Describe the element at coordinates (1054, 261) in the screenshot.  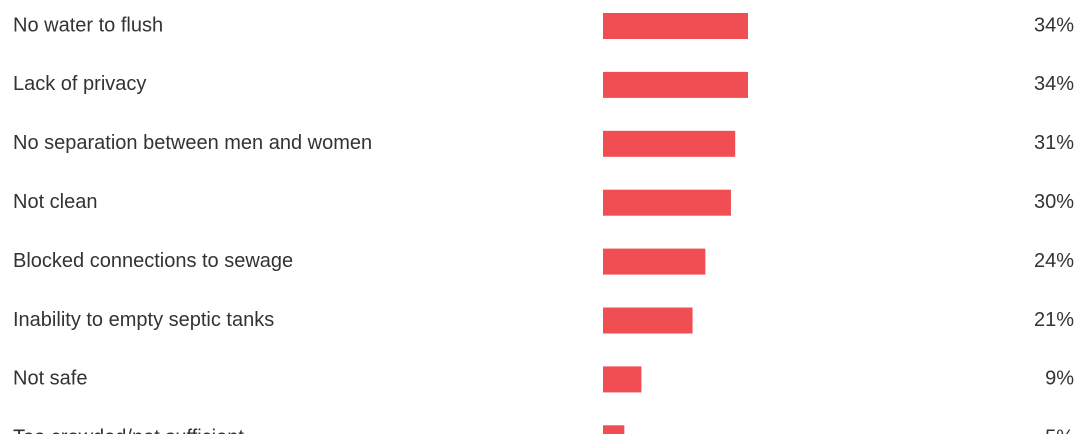
I see `value-label: 24%` at that location.